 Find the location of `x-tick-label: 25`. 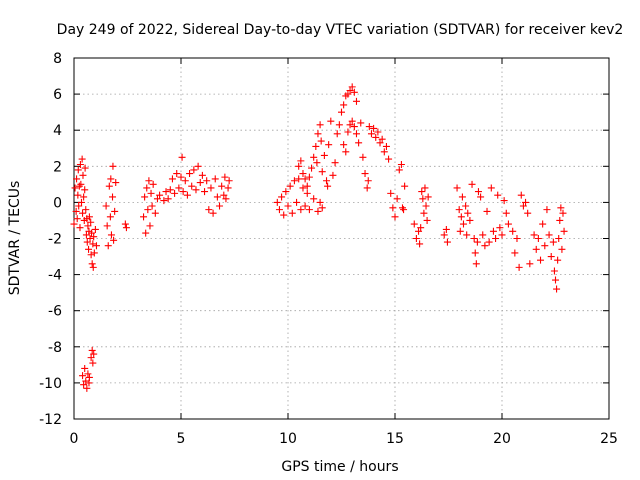

x-tick-label: 25 is located at coordinates (609, 439).